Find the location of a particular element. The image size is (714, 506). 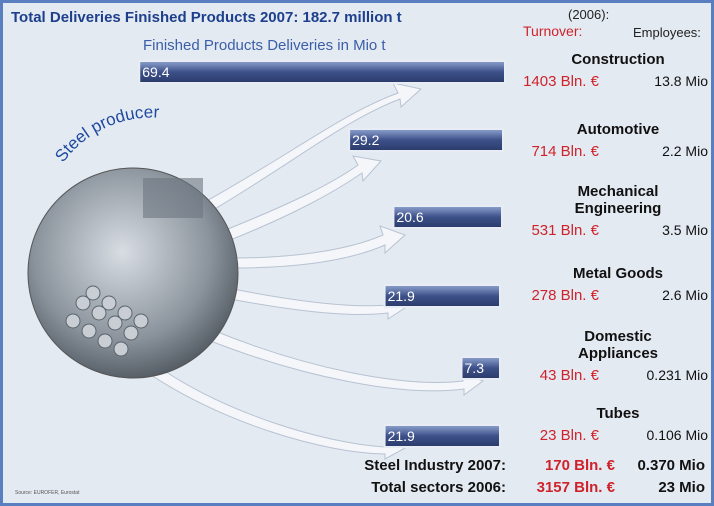

employees-value: 0.106 Mio is located at coordinates (677, 435).